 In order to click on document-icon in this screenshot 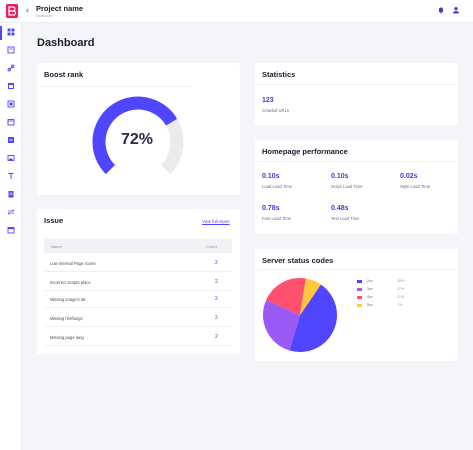, I will do `click(11, 104)`.